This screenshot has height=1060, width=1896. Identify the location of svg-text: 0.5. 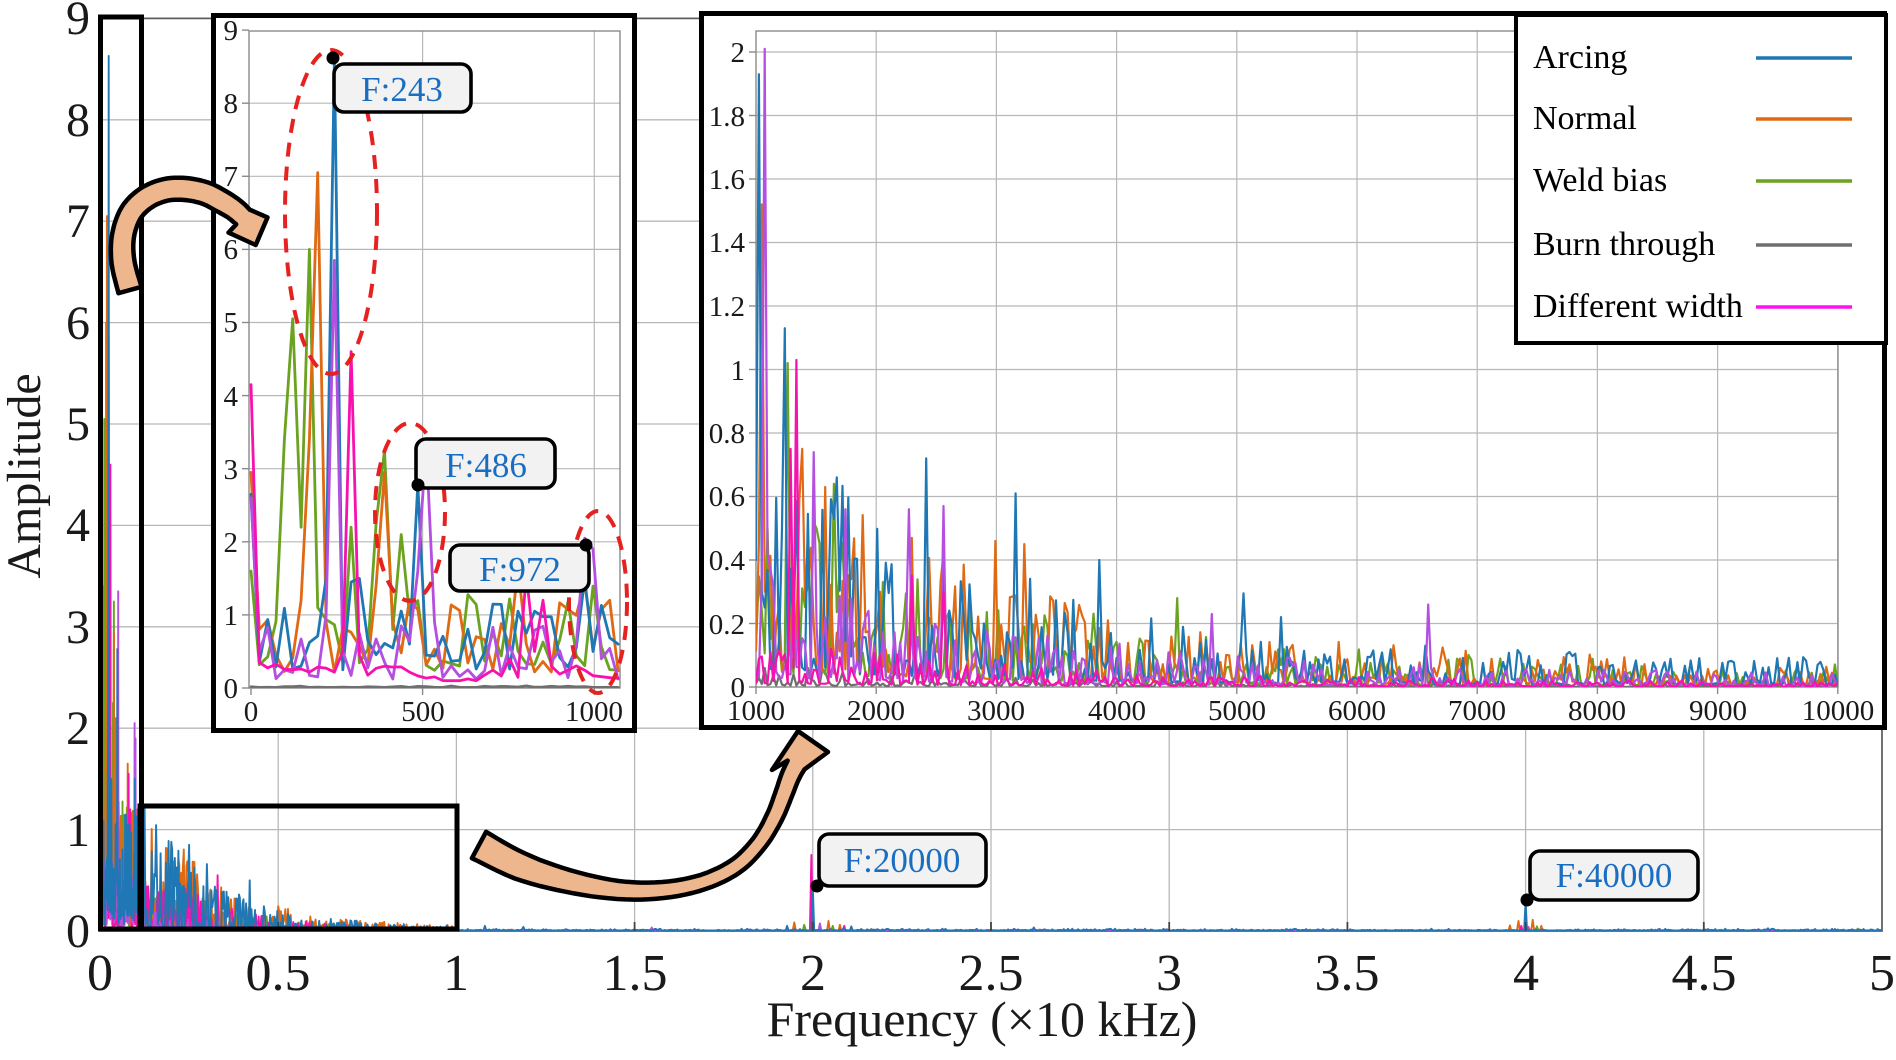
(278, 973).